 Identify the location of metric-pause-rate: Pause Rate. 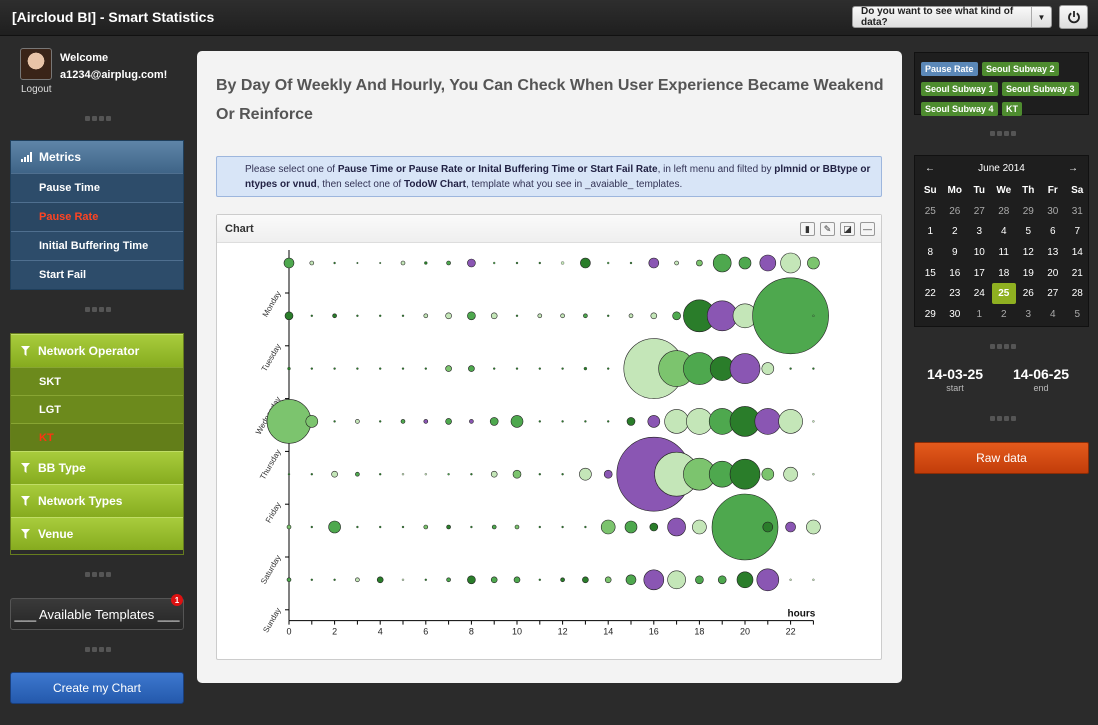
(97, 216).